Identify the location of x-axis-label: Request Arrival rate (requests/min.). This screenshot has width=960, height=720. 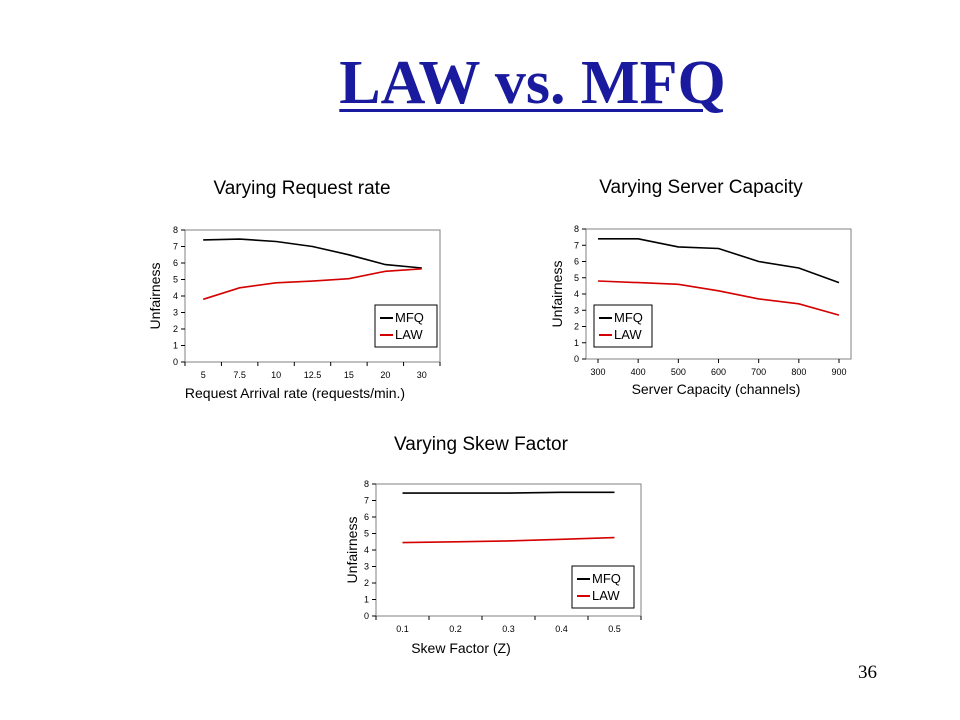
(295, 393).